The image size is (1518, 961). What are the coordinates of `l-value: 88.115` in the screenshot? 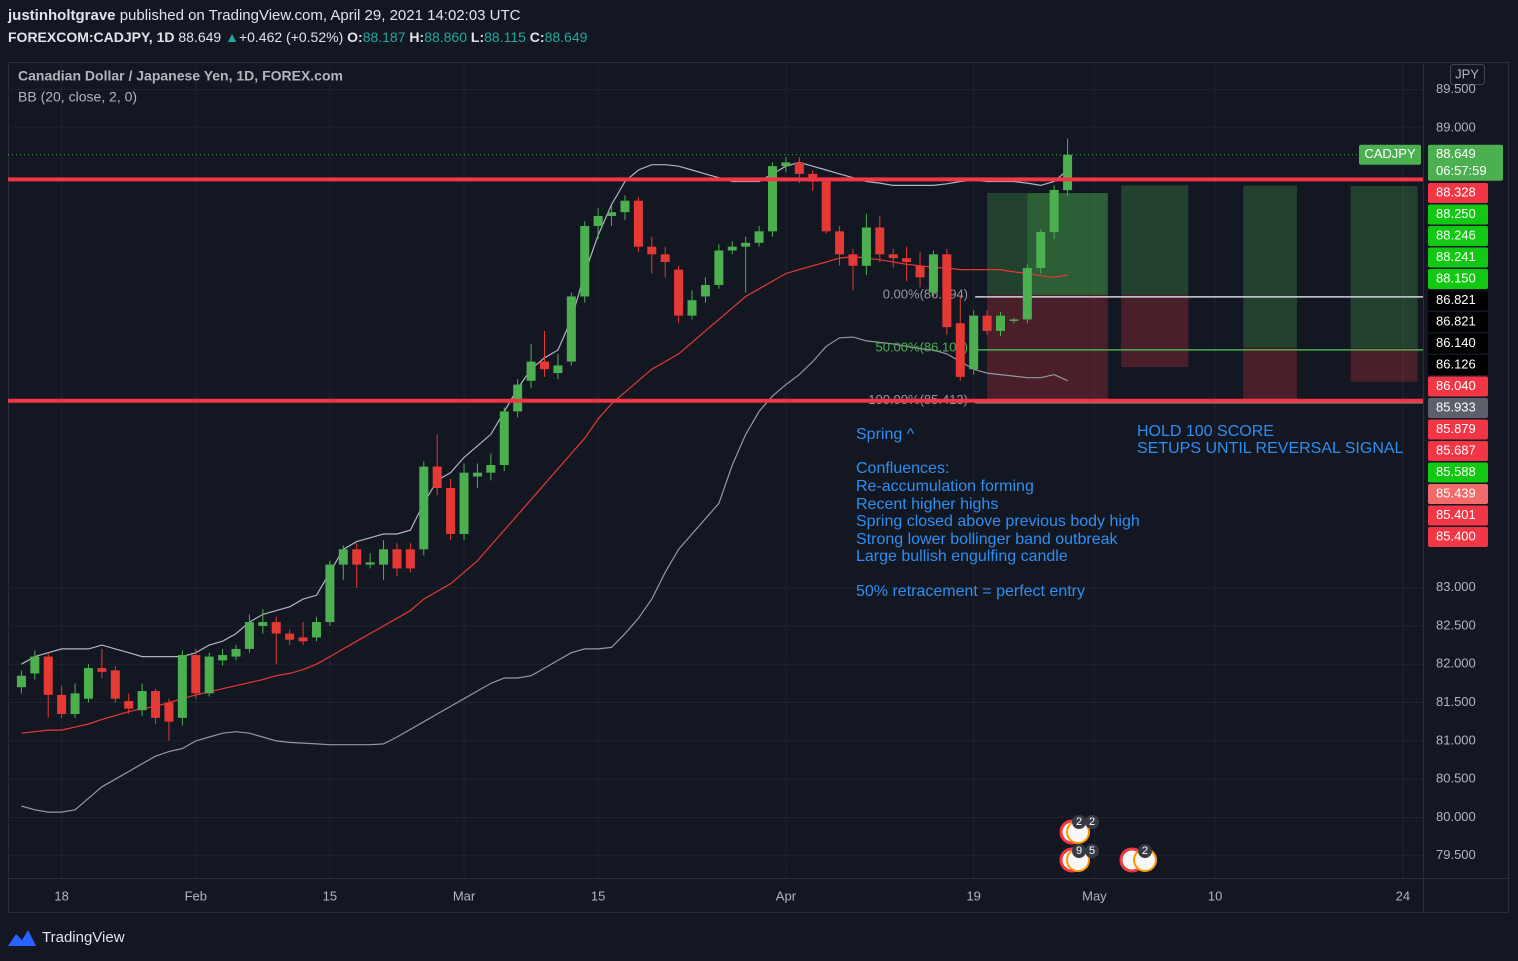 It's located at (505, 37).